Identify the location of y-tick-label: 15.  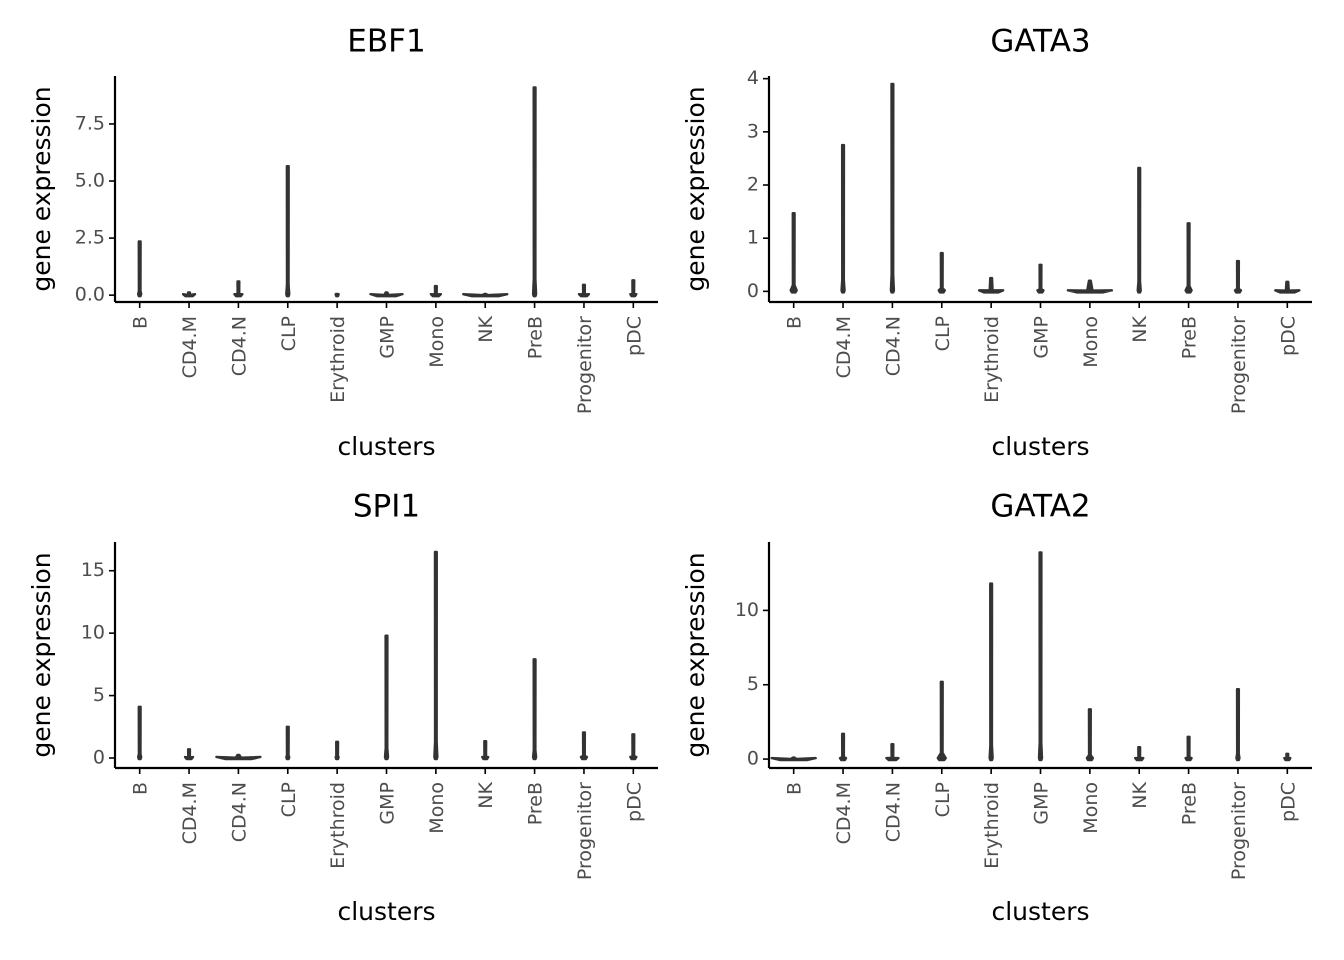
(93, 570).